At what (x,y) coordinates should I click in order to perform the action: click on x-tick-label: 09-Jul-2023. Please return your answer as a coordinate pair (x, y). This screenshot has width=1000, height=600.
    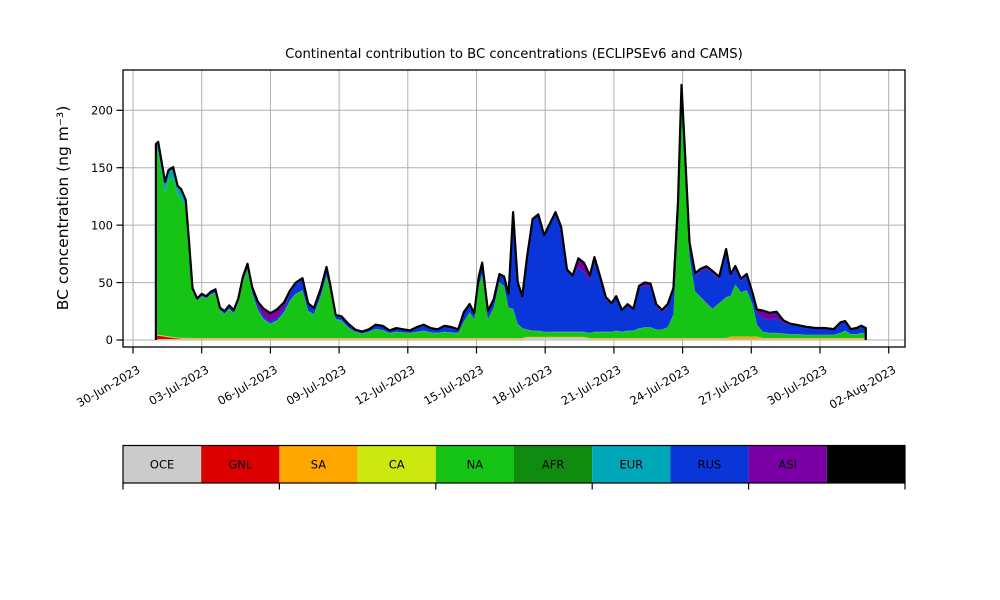
    Looking at the image, I should click on (316, 384).